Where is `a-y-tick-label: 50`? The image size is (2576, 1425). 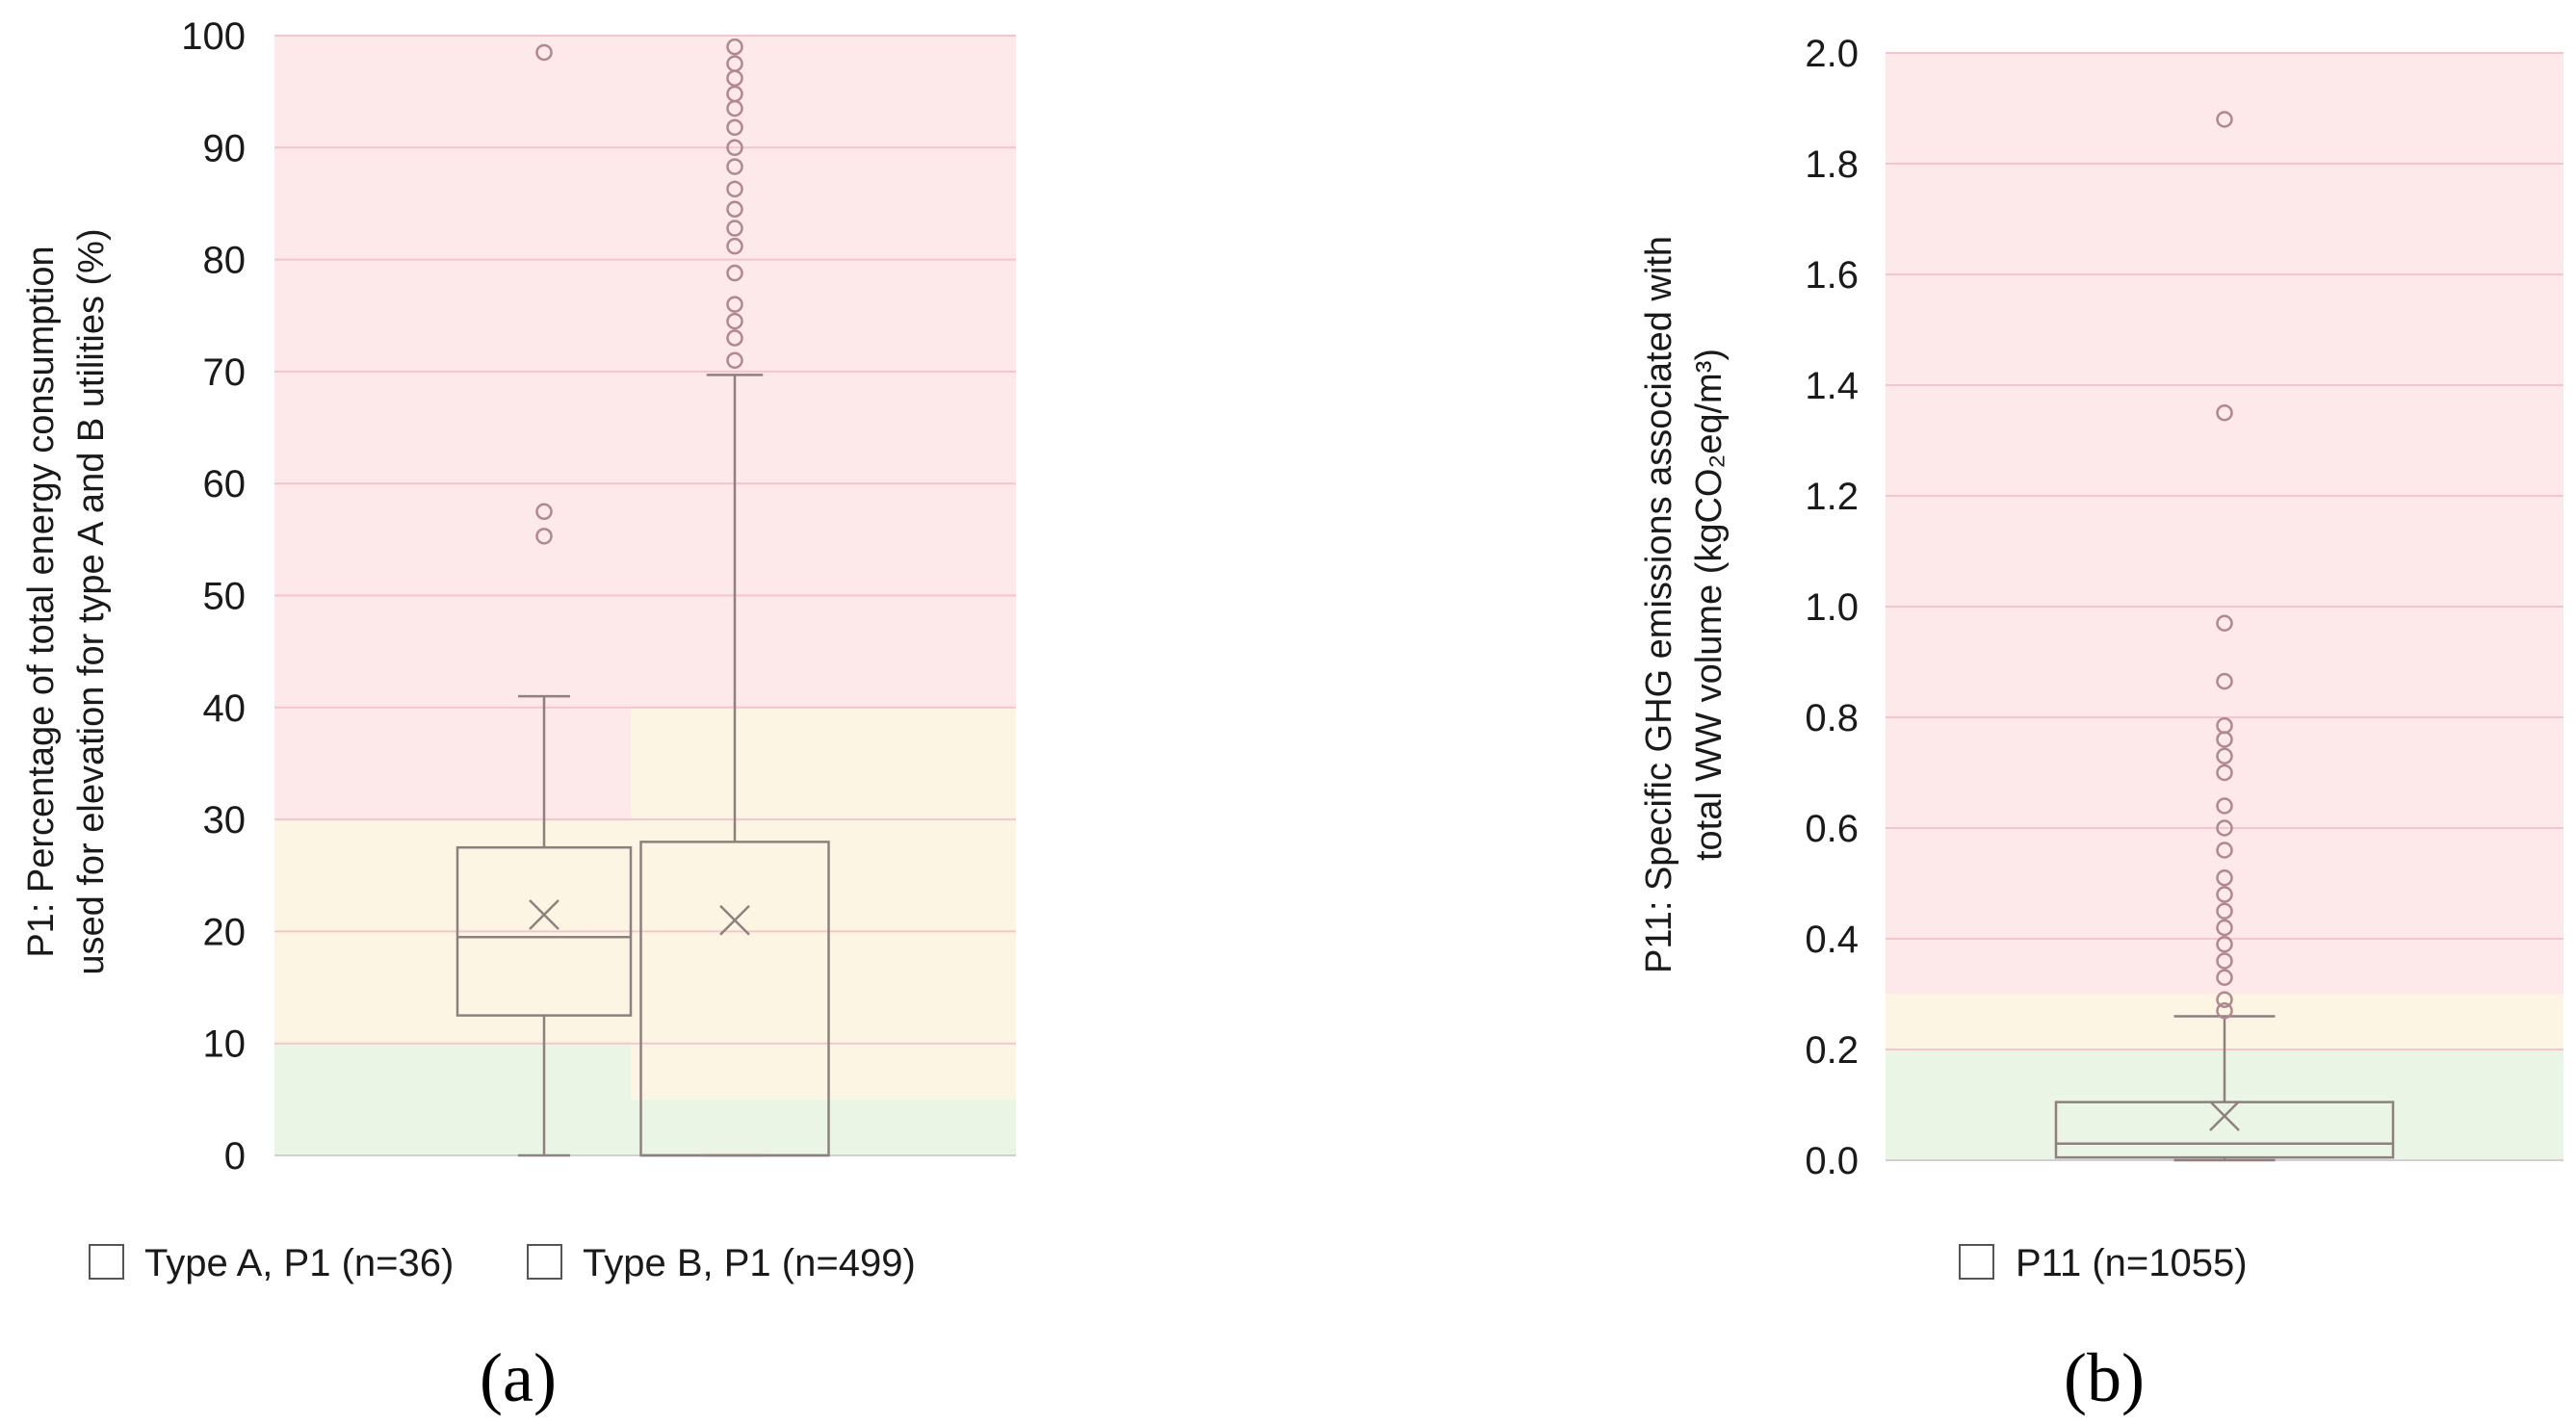 a-y-tick-label: 50 is located at coordinates (225, 597).